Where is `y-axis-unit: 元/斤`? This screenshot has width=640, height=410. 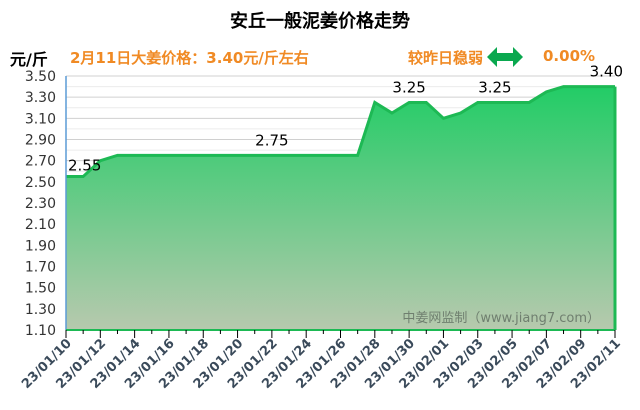
y-axis-unit: 元/斤 is located at coordinates (29, 59).